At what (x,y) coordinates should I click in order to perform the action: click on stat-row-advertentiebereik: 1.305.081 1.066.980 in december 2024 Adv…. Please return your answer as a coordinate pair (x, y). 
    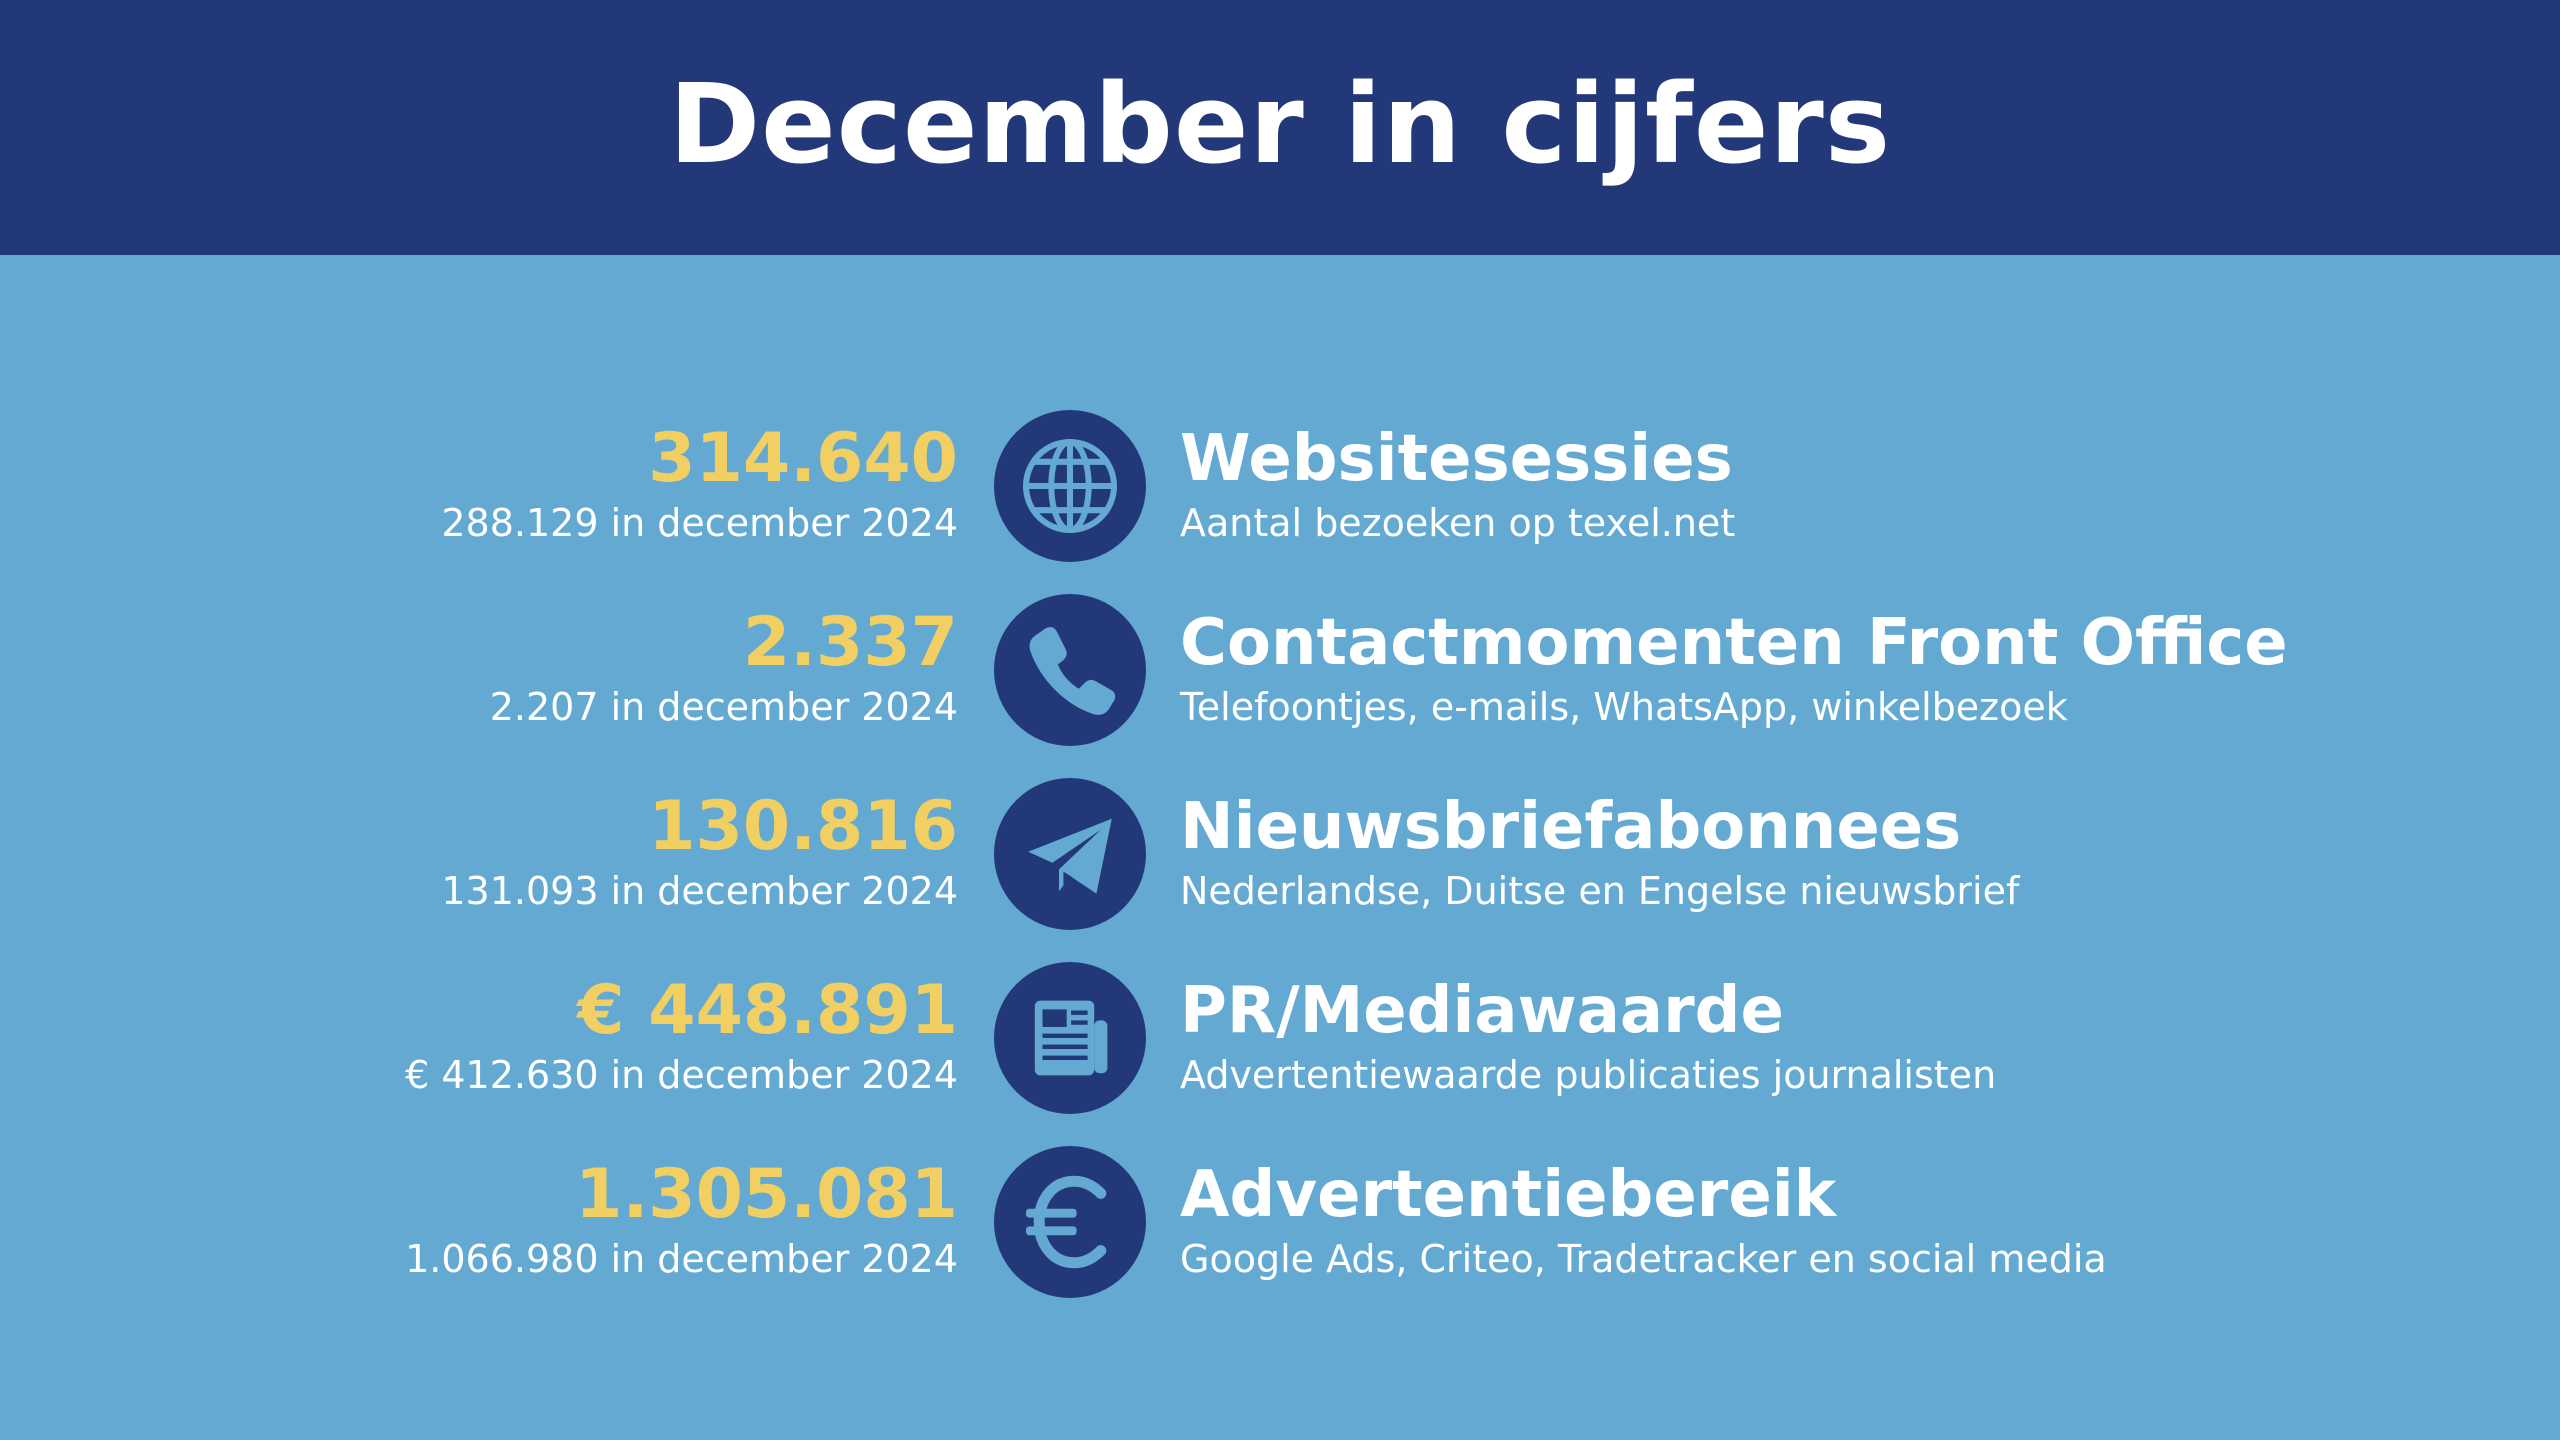
    Looking at the image, I should click on (1280, 1228).